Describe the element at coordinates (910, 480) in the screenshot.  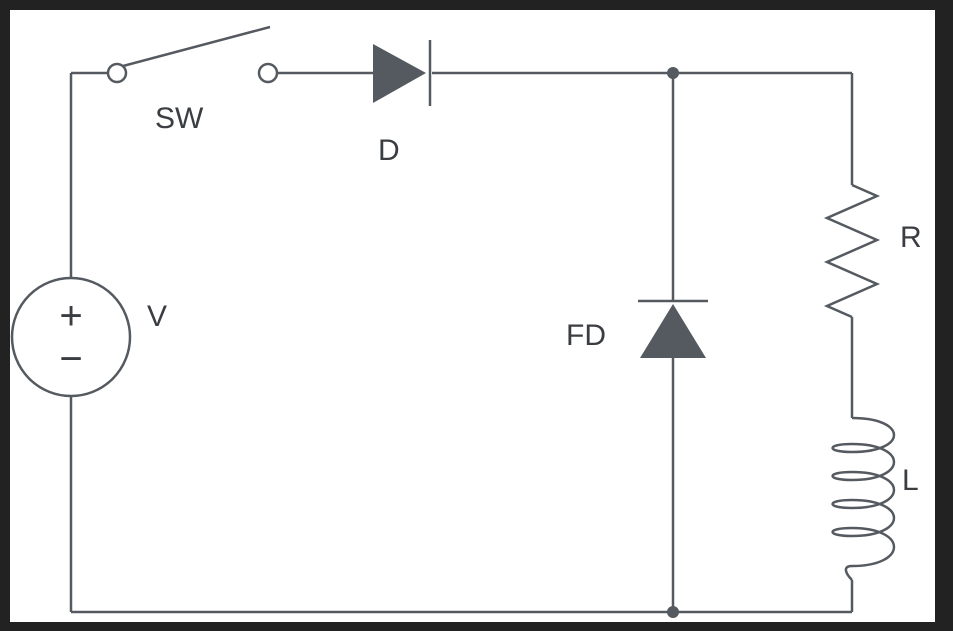
I see `label-l: L` at that location.